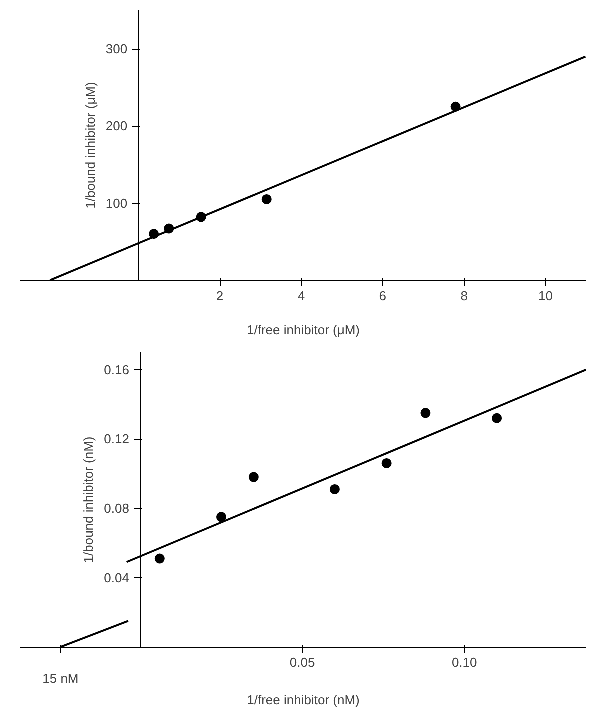  What do you see at coordinates (117, 49) in the screenshot?
I see `y-tick-label: 300` at bounding box center [117, 49].